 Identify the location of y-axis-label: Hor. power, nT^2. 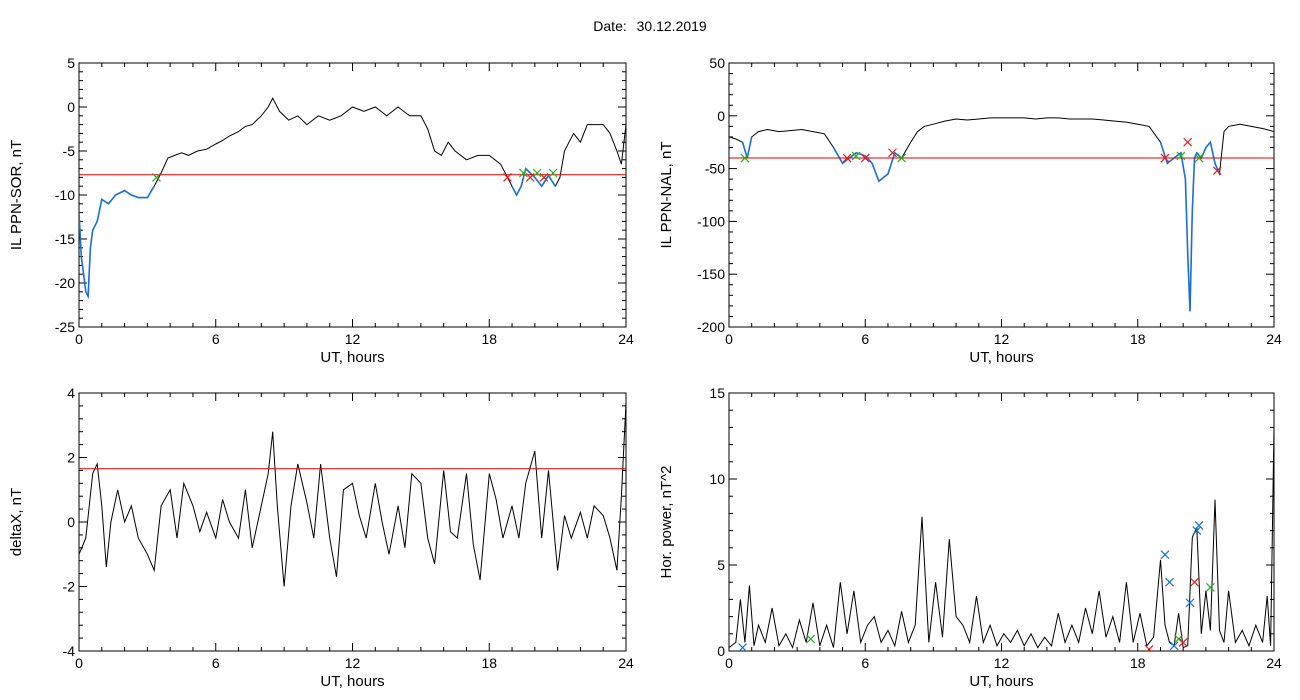
(666, 522).